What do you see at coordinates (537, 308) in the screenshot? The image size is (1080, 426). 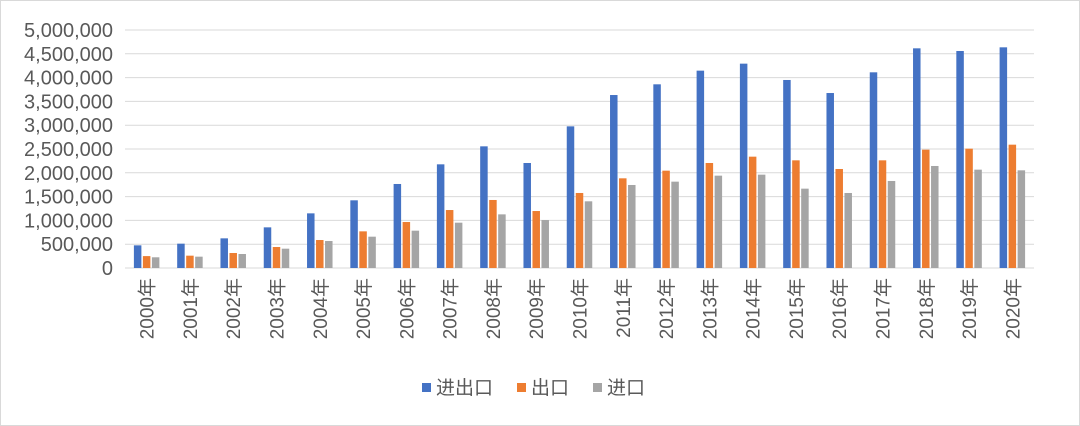 I see `x-tick-label: 2009年` at bounding box center [537, 308].